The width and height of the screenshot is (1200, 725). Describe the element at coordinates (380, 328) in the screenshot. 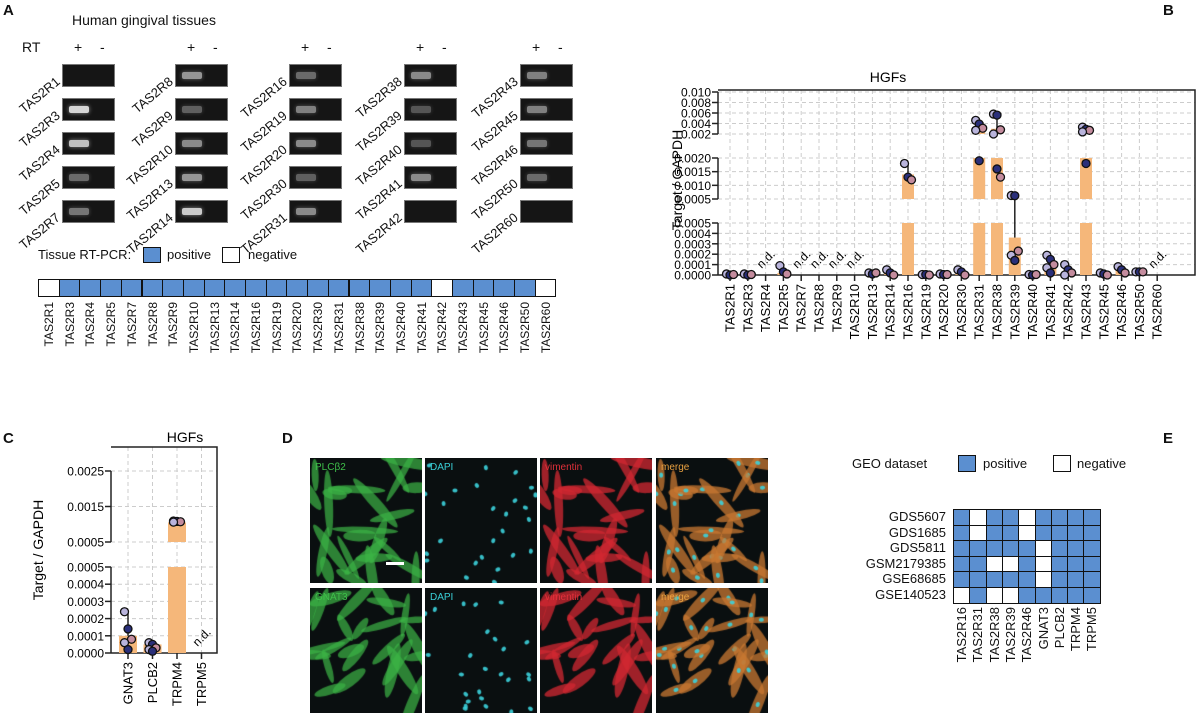

I see `strip-label: TAS2R39` at that location.